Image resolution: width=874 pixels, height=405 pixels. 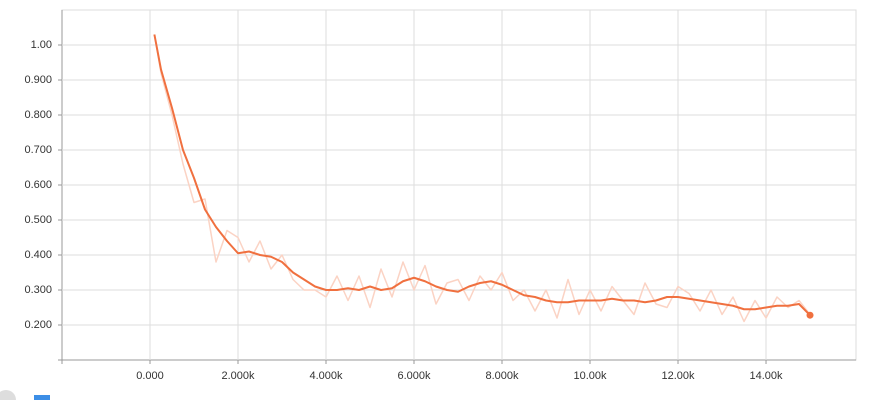 What do you see at coordinates (414, 376) in the screenshot?
I see `x-tick-label: 6.000k` at bounding box center [414, 376].